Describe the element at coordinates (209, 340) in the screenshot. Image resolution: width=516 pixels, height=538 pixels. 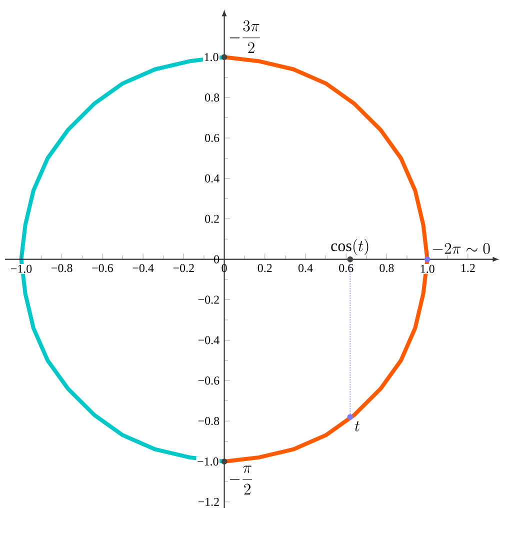
I see `y-tick-label: −0.4` at that location.